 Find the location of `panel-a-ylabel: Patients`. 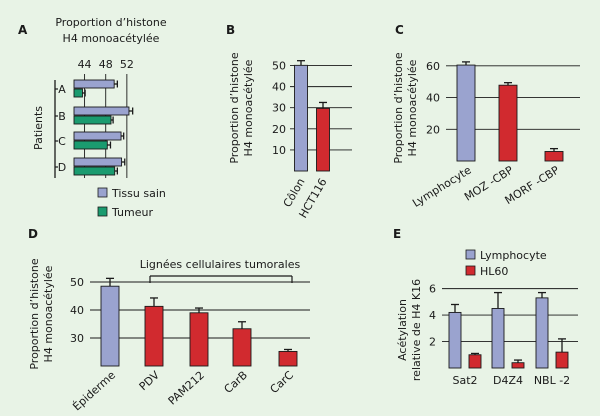

panel-a-ylabel: Patients is located at coordinates (38, 128).